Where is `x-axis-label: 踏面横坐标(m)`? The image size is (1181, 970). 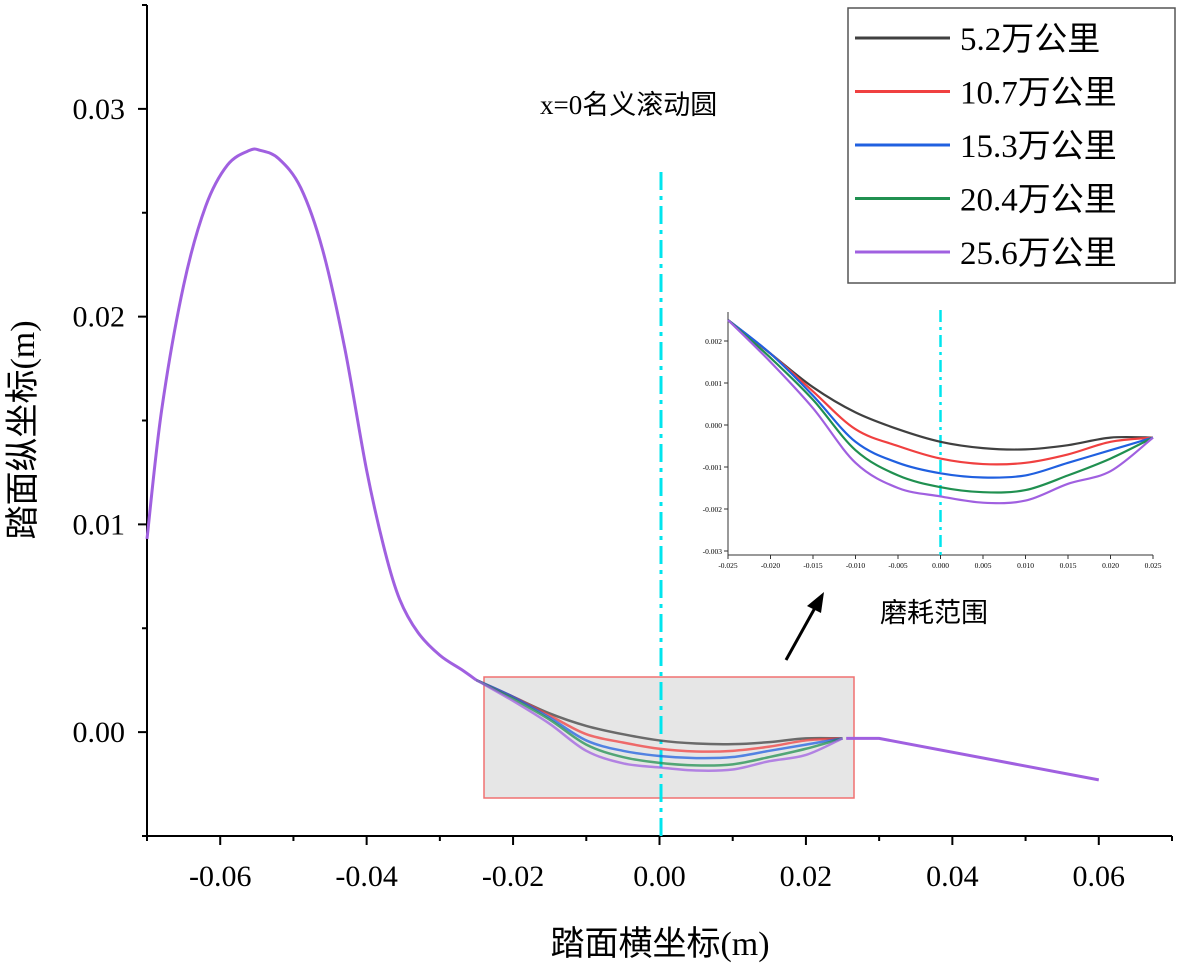 x-axis-label: 踏面横坐标(m) is located at coordinates (659, 944).